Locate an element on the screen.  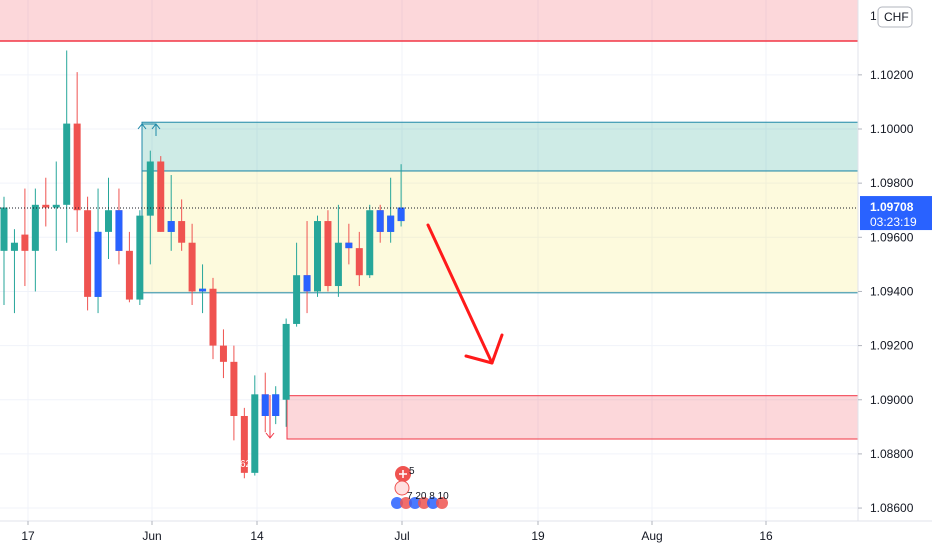
currency-badge is located at coordinates (895, 17).